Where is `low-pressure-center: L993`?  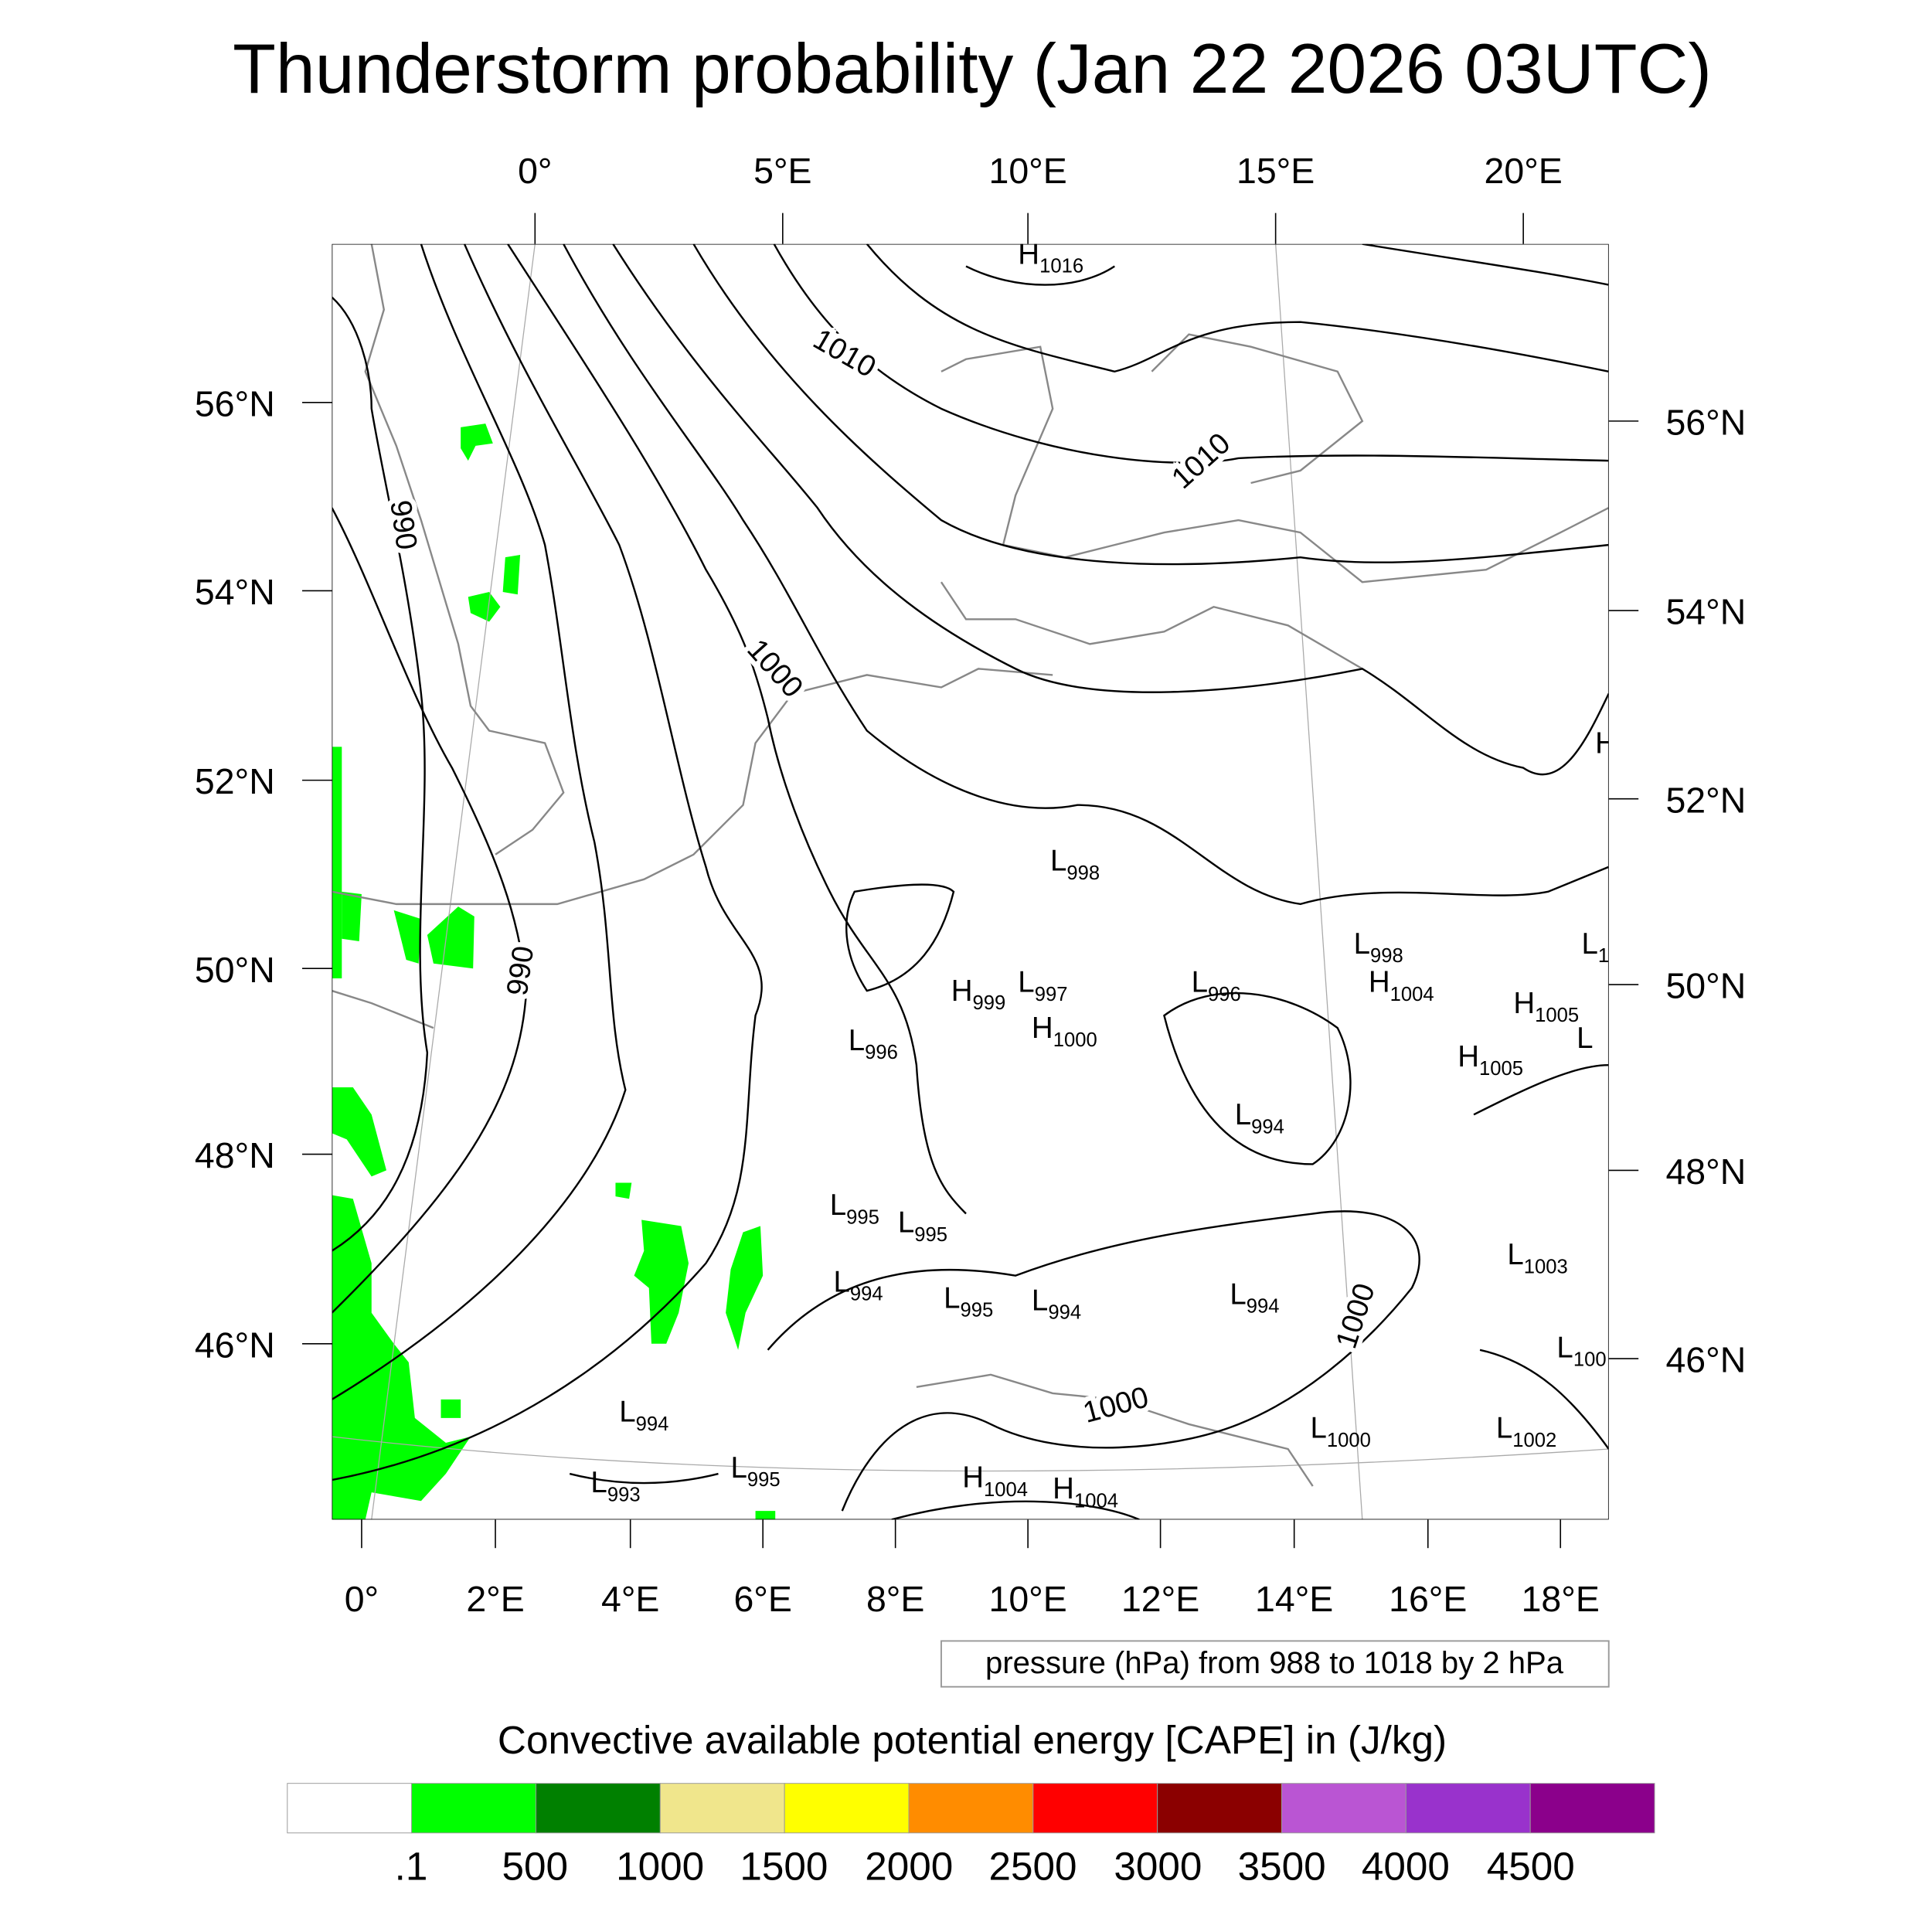 low-pressure-center: L993 is located at coordinates (615, 1485).